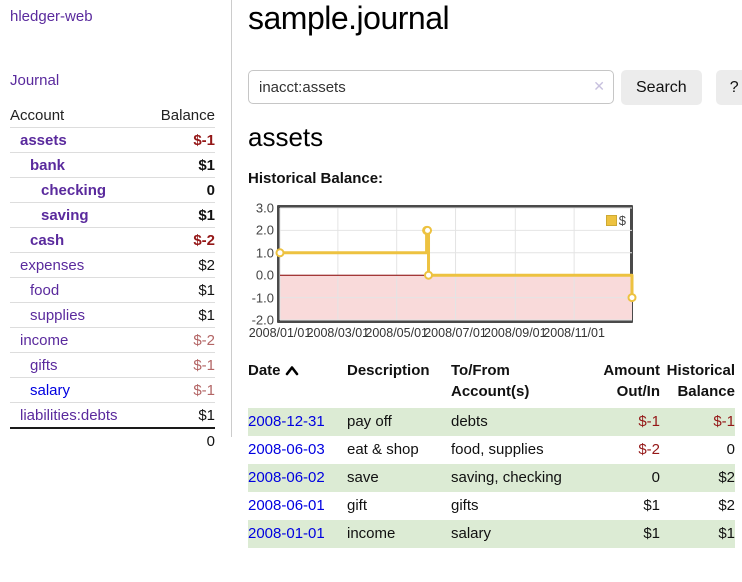  I want to click on x-tick-label: 2008/07/01, so click(455, 333).